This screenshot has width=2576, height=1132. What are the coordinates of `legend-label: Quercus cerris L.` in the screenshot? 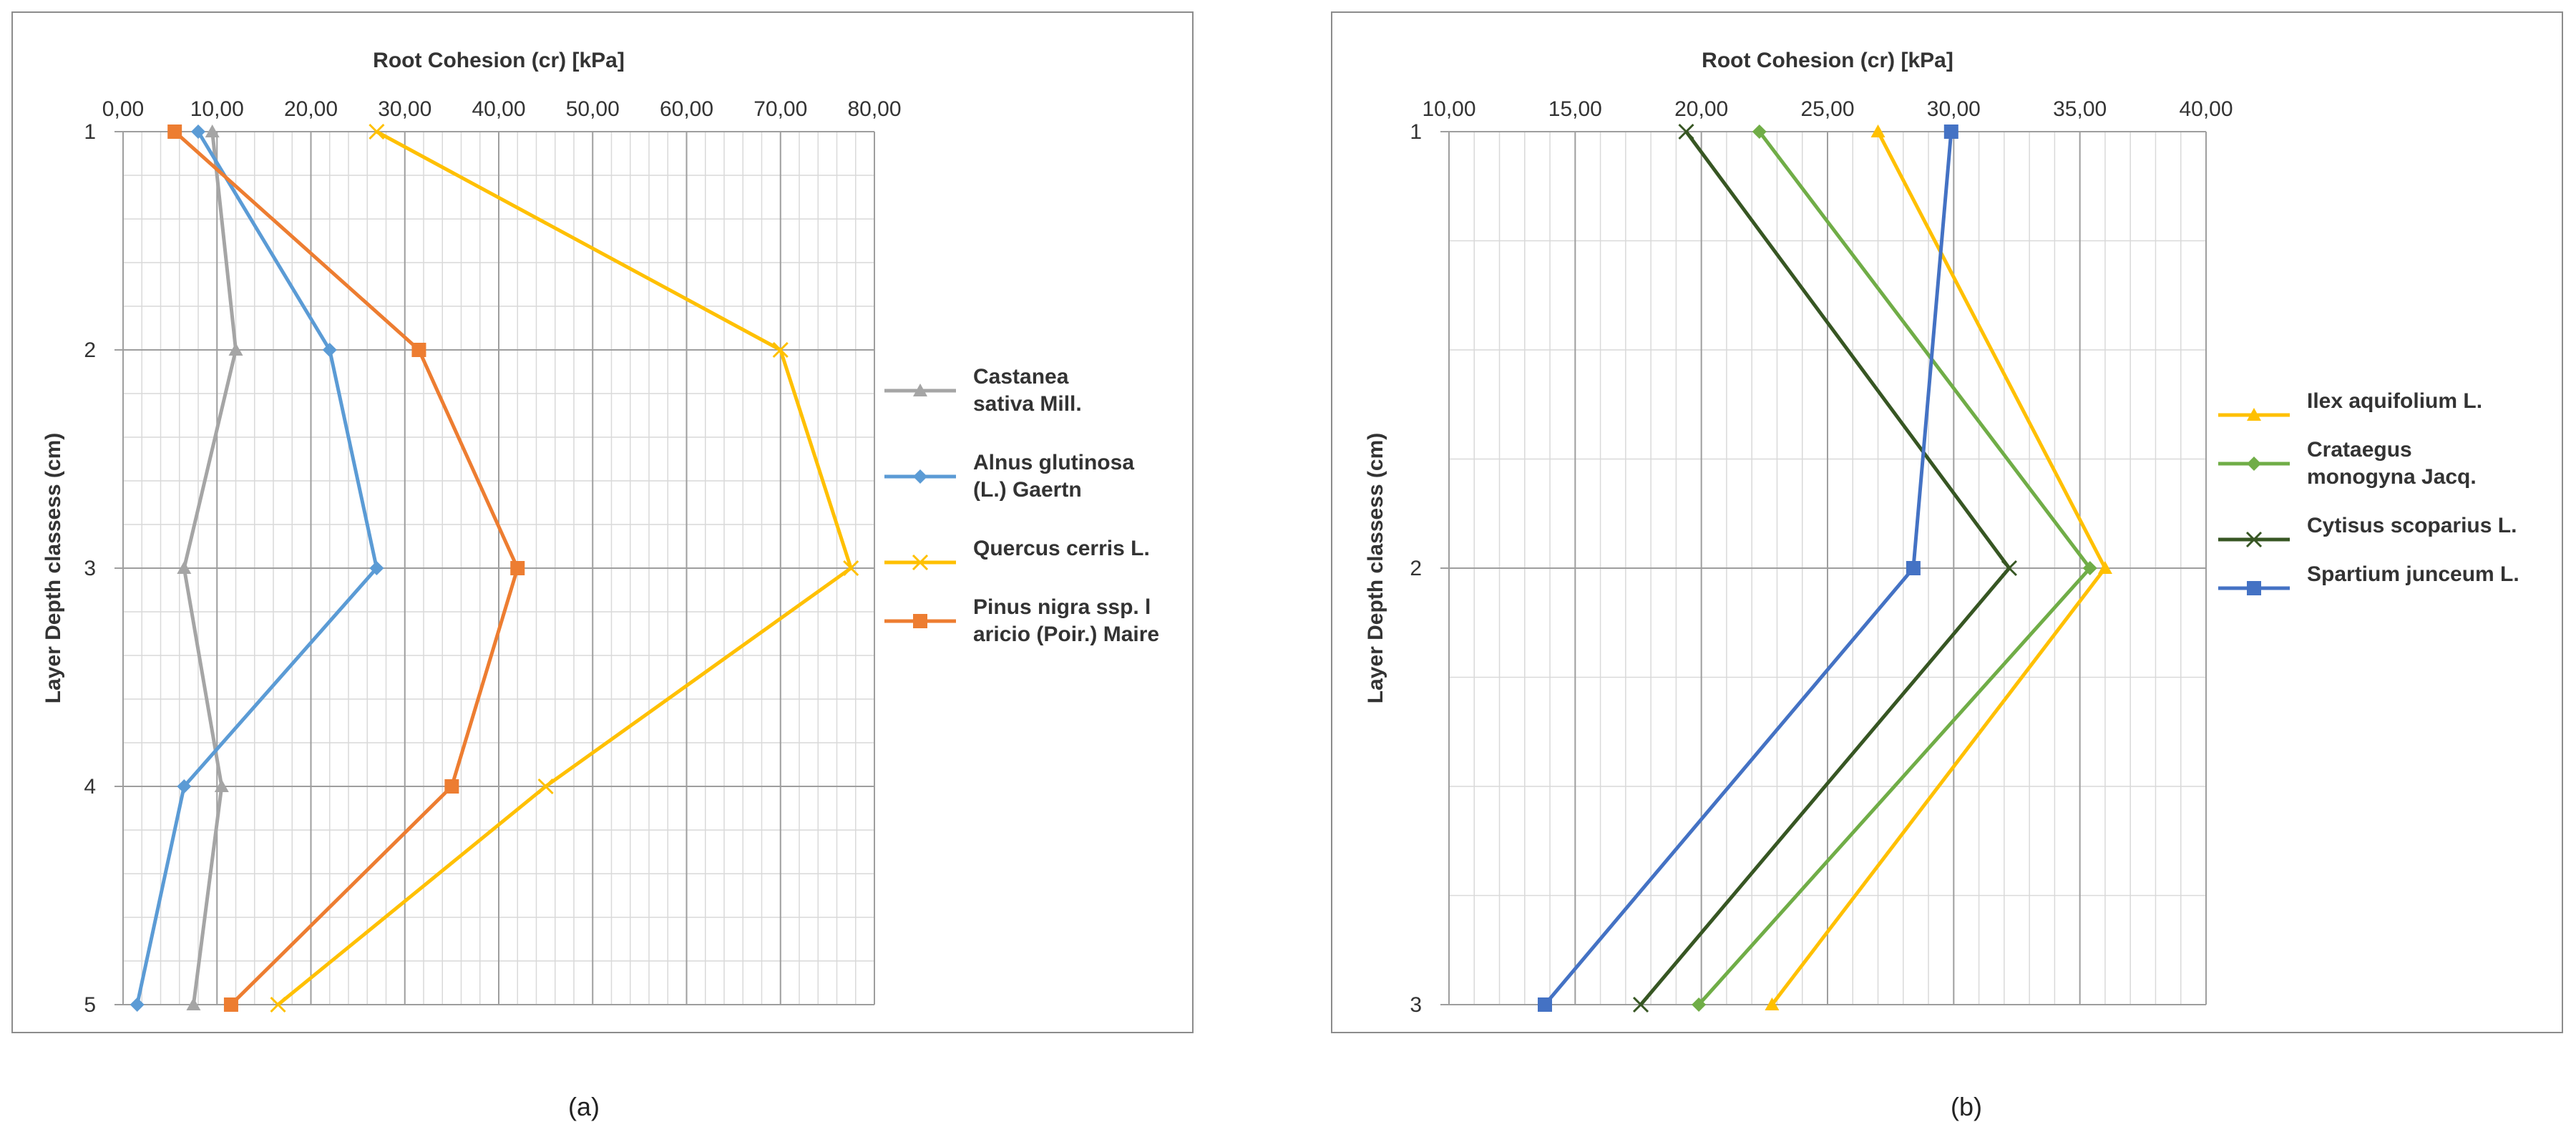 It's located at (1061, 548).